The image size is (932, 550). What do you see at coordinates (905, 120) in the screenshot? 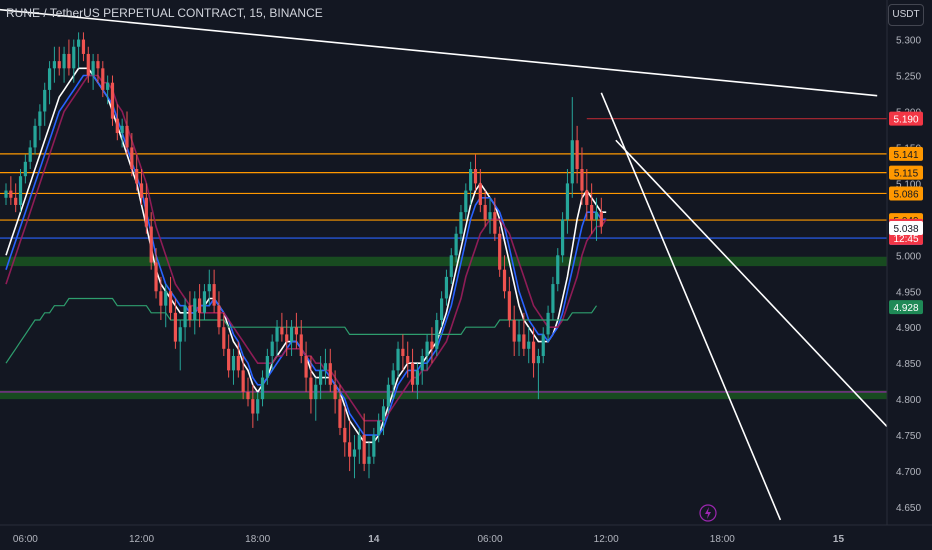
I see `price-tag-text: 5.190` at bounding box center [905, 120].